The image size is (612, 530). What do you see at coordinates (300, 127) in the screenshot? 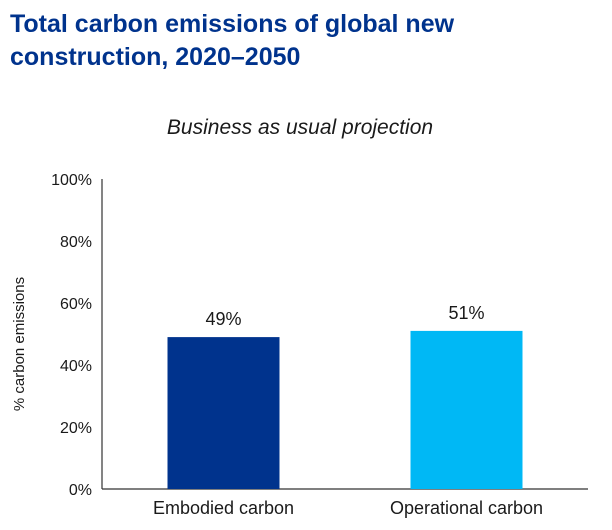
I see `chart-subtitle: Business as usual projection` at bounding box center [300, 127].